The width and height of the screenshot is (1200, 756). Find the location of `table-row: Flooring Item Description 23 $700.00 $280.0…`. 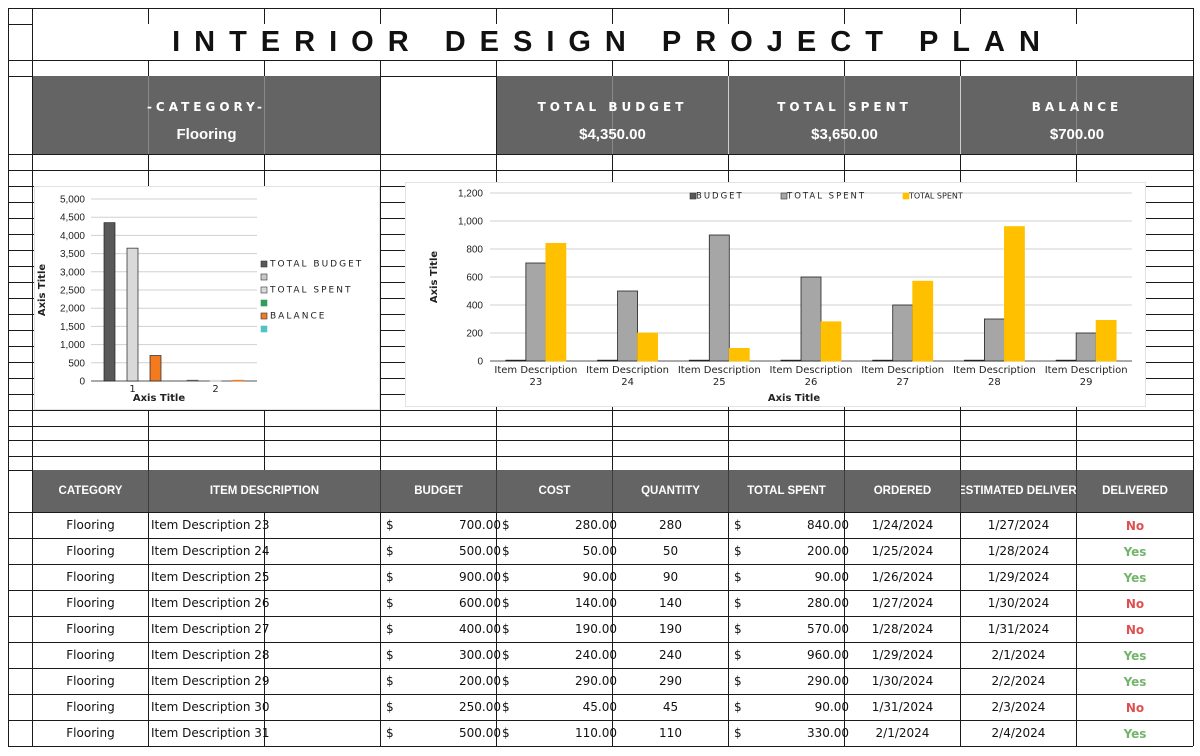

table-row: Flooring Item Description 23 $700.00 $280.0… is located at coordinates (600, 525).